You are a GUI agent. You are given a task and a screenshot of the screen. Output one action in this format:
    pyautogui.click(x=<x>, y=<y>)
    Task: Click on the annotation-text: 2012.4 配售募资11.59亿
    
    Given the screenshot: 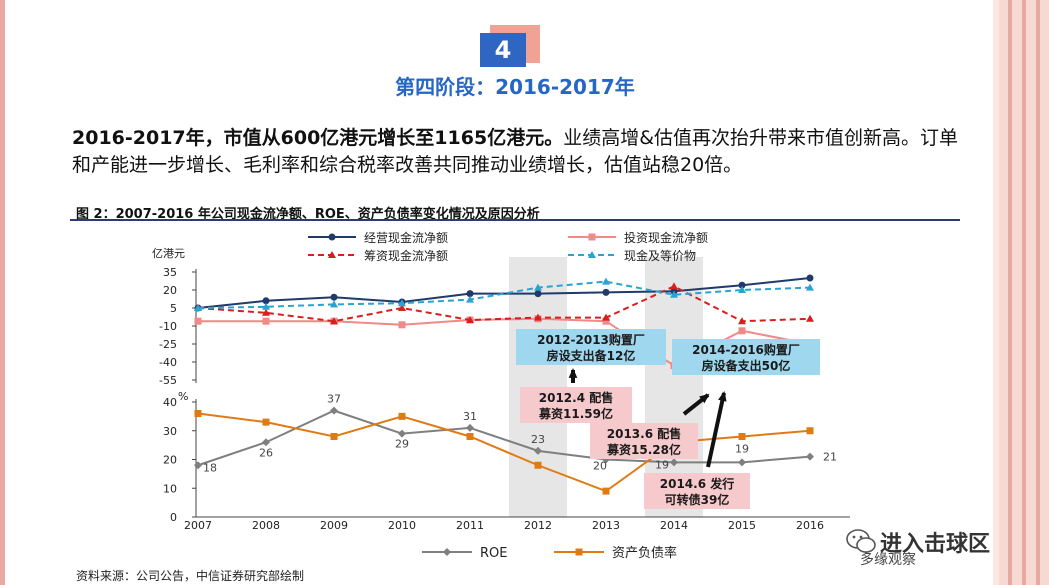 What is the action you would take?
    pyautogui.click(x=575, y=405)
    